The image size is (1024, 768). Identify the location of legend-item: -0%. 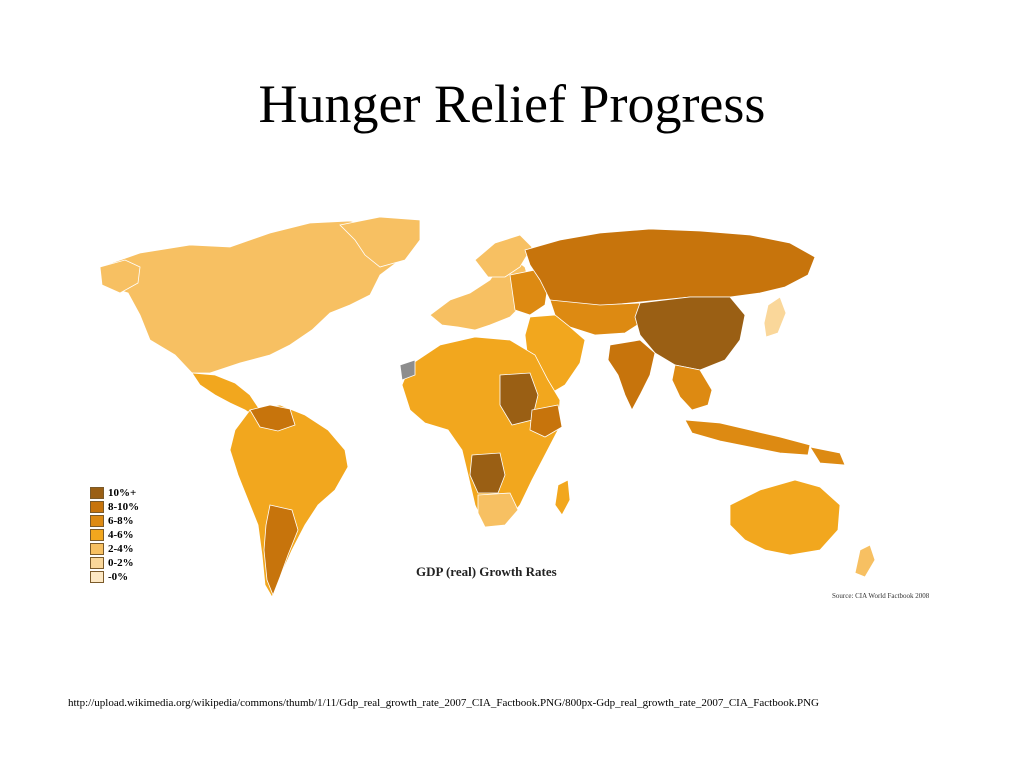
(114, 577).